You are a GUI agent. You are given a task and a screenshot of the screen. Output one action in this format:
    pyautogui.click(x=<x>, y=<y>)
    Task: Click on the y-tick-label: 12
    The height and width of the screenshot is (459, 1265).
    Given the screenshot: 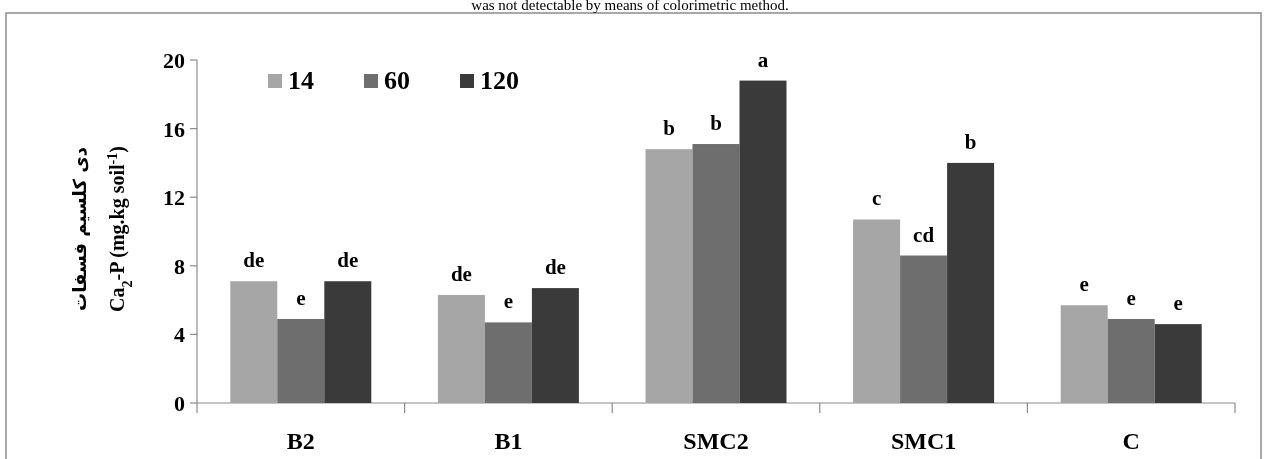 What is the action you would take?
    pyautogui.click(x=174, y=198)
    